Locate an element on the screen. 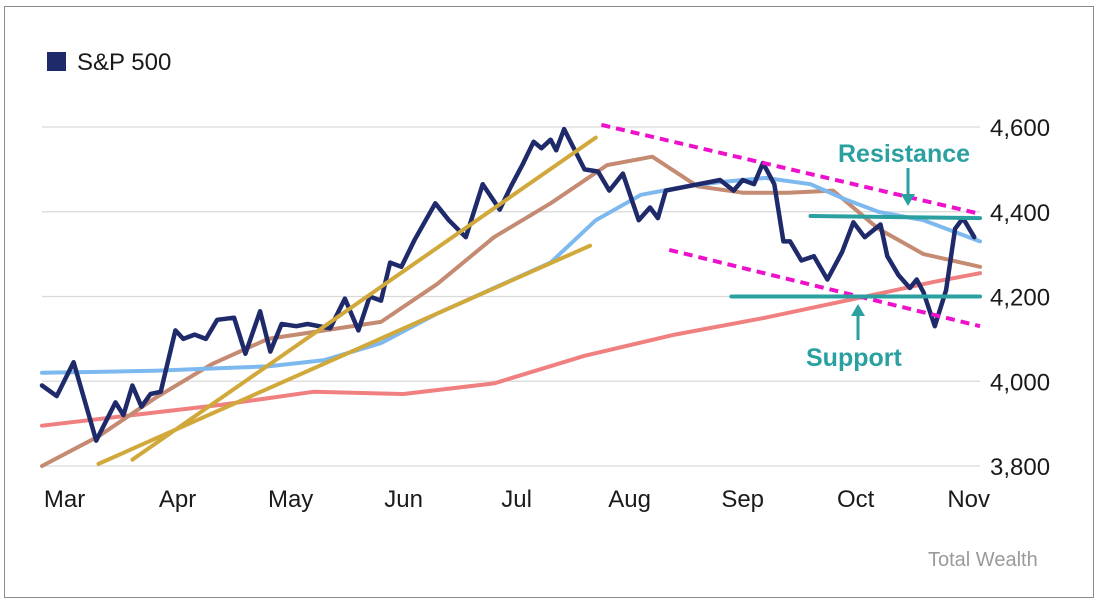 The image size is (1100, 608). y-tick-label: 4,600 is located at coordinates (1020, 128).